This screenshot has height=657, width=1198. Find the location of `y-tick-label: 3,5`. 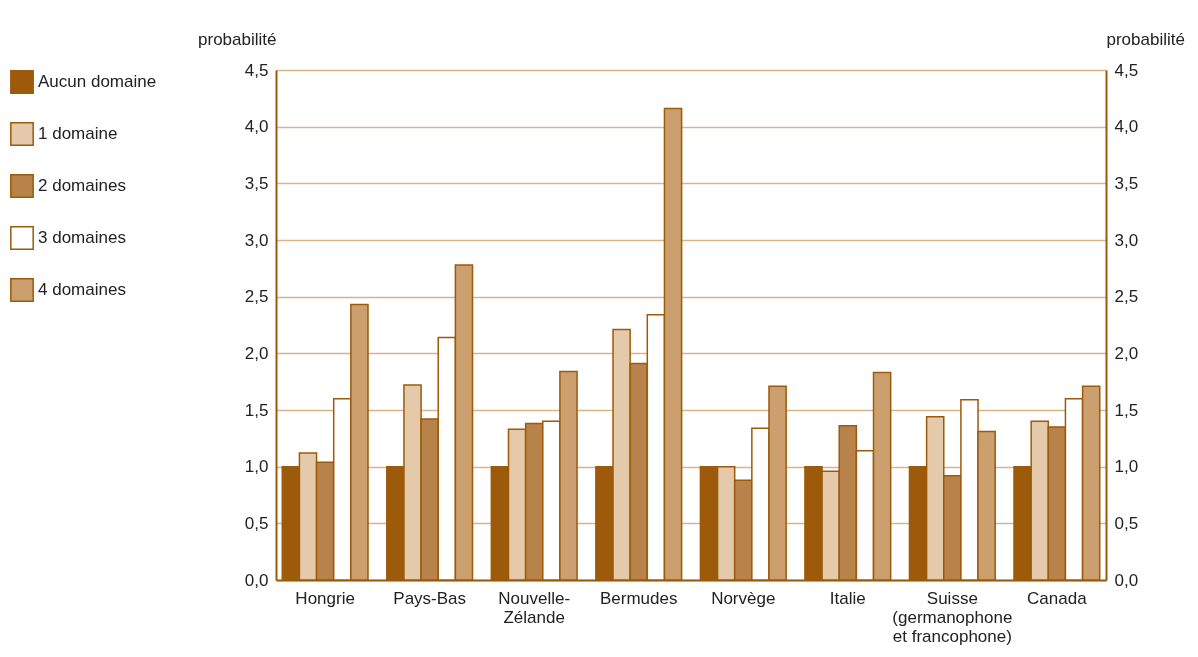

y-tick-label: 3,5 is located at coordinates (256, 183).